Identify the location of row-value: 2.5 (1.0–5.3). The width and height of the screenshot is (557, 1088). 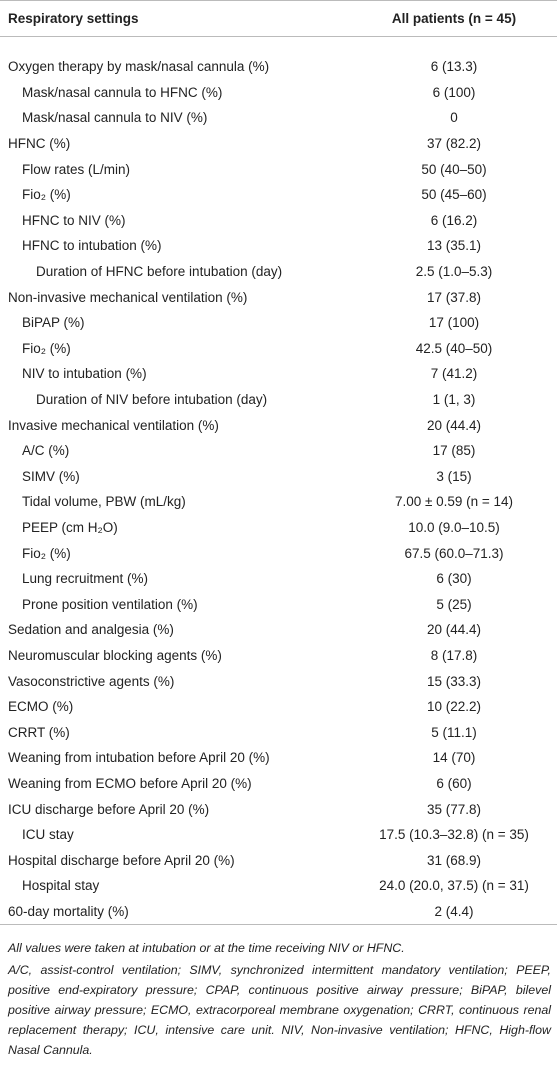
(454, 272).